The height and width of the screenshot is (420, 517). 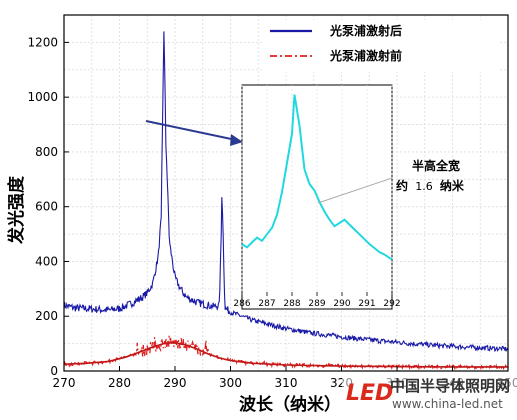 I want to click on y-tick-label: 400, so click(x=46, y=261).